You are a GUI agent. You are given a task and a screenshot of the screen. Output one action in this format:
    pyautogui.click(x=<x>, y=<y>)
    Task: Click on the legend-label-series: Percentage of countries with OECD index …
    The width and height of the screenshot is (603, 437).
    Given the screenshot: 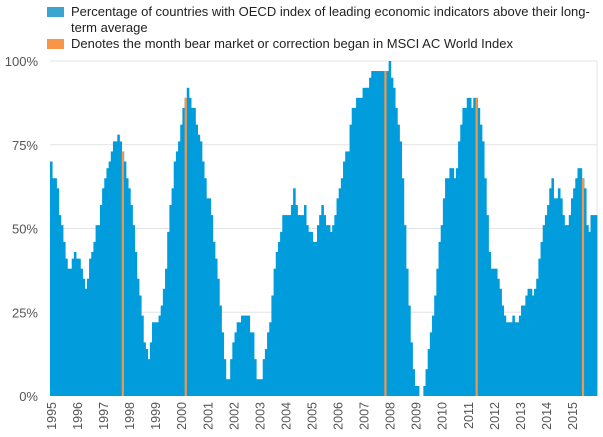 What is the action you would take?
    pyautogui.click(x=330, y=19)
    